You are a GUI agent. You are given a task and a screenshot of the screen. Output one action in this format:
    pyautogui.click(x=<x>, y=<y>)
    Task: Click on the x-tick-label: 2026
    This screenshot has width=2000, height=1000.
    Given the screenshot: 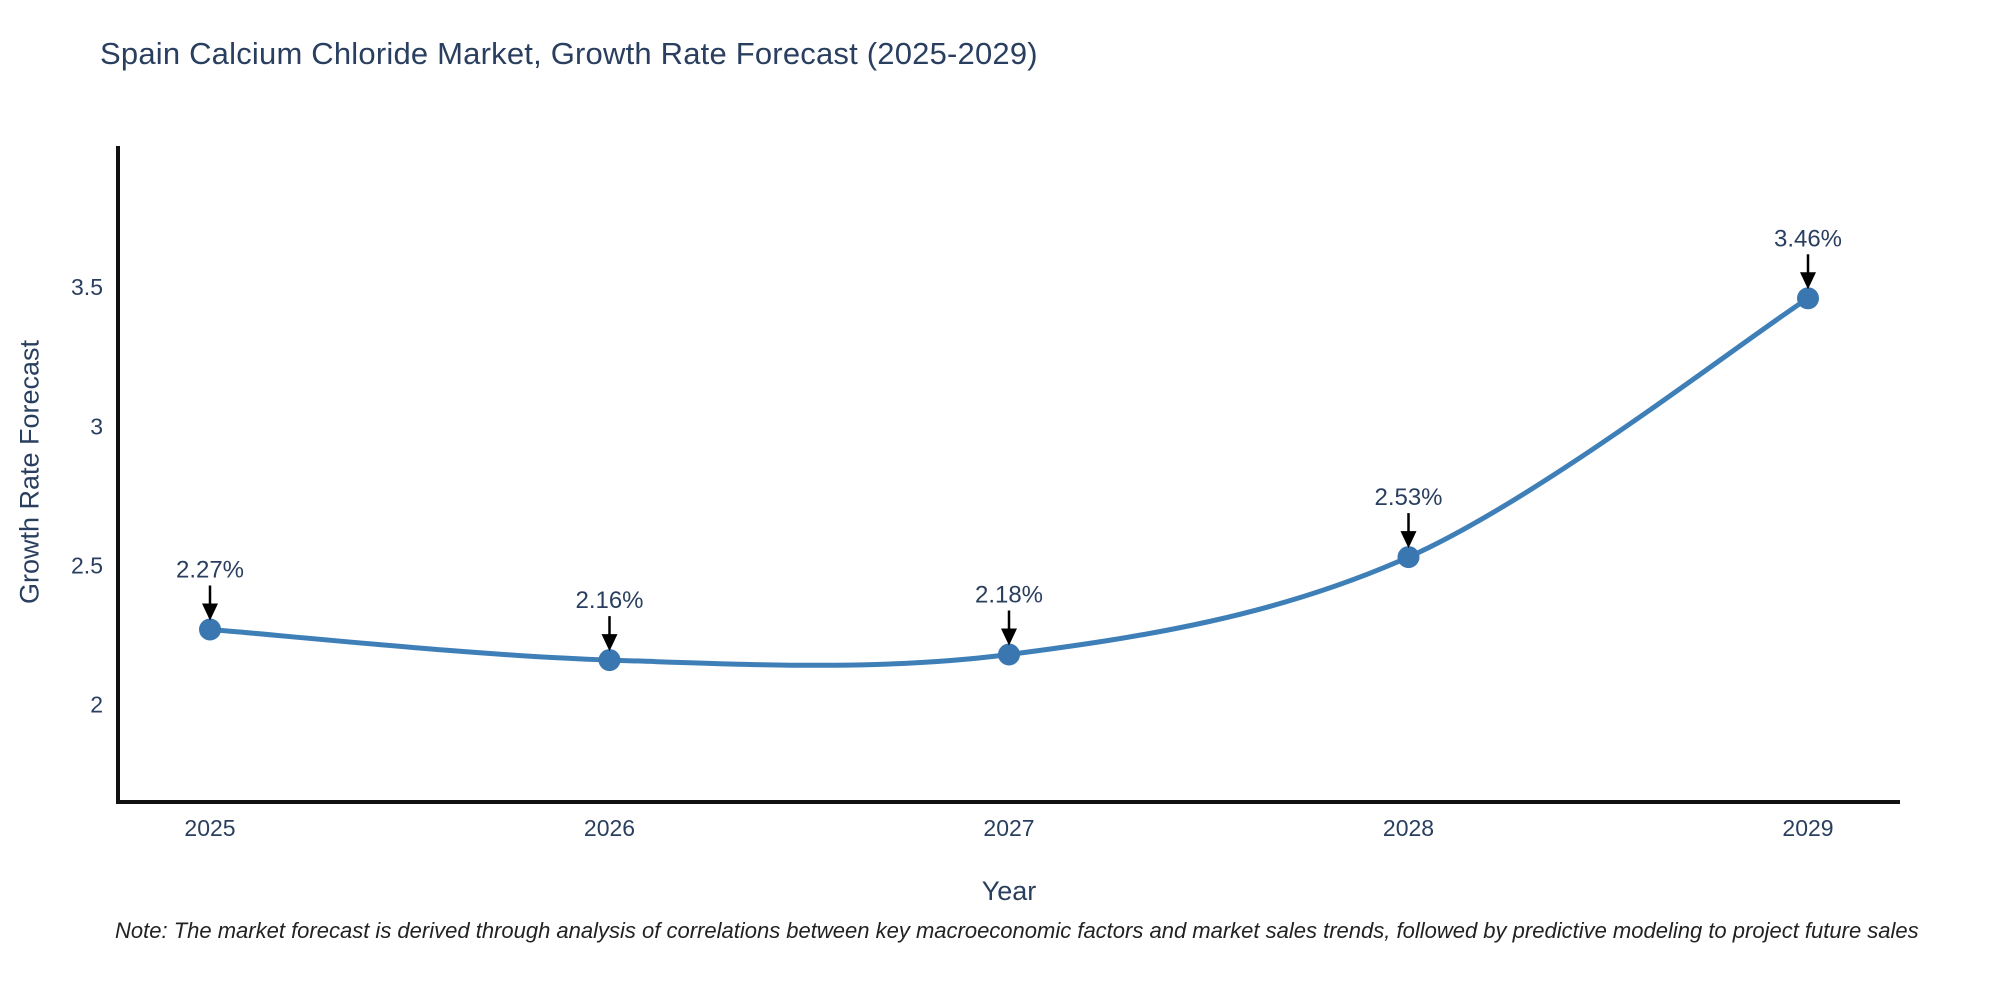 What is the action you would take?
    pyautogui.click(x=609, y=828)
    